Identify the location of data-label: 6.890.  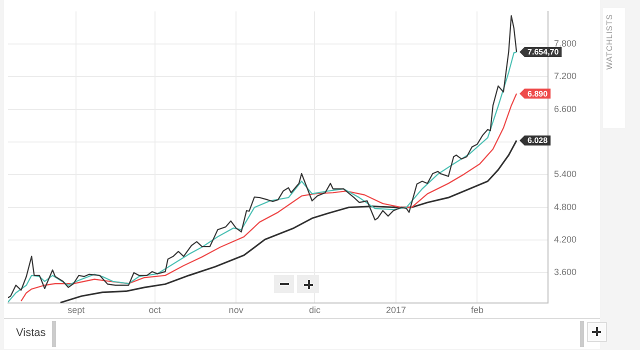
(538, 93).